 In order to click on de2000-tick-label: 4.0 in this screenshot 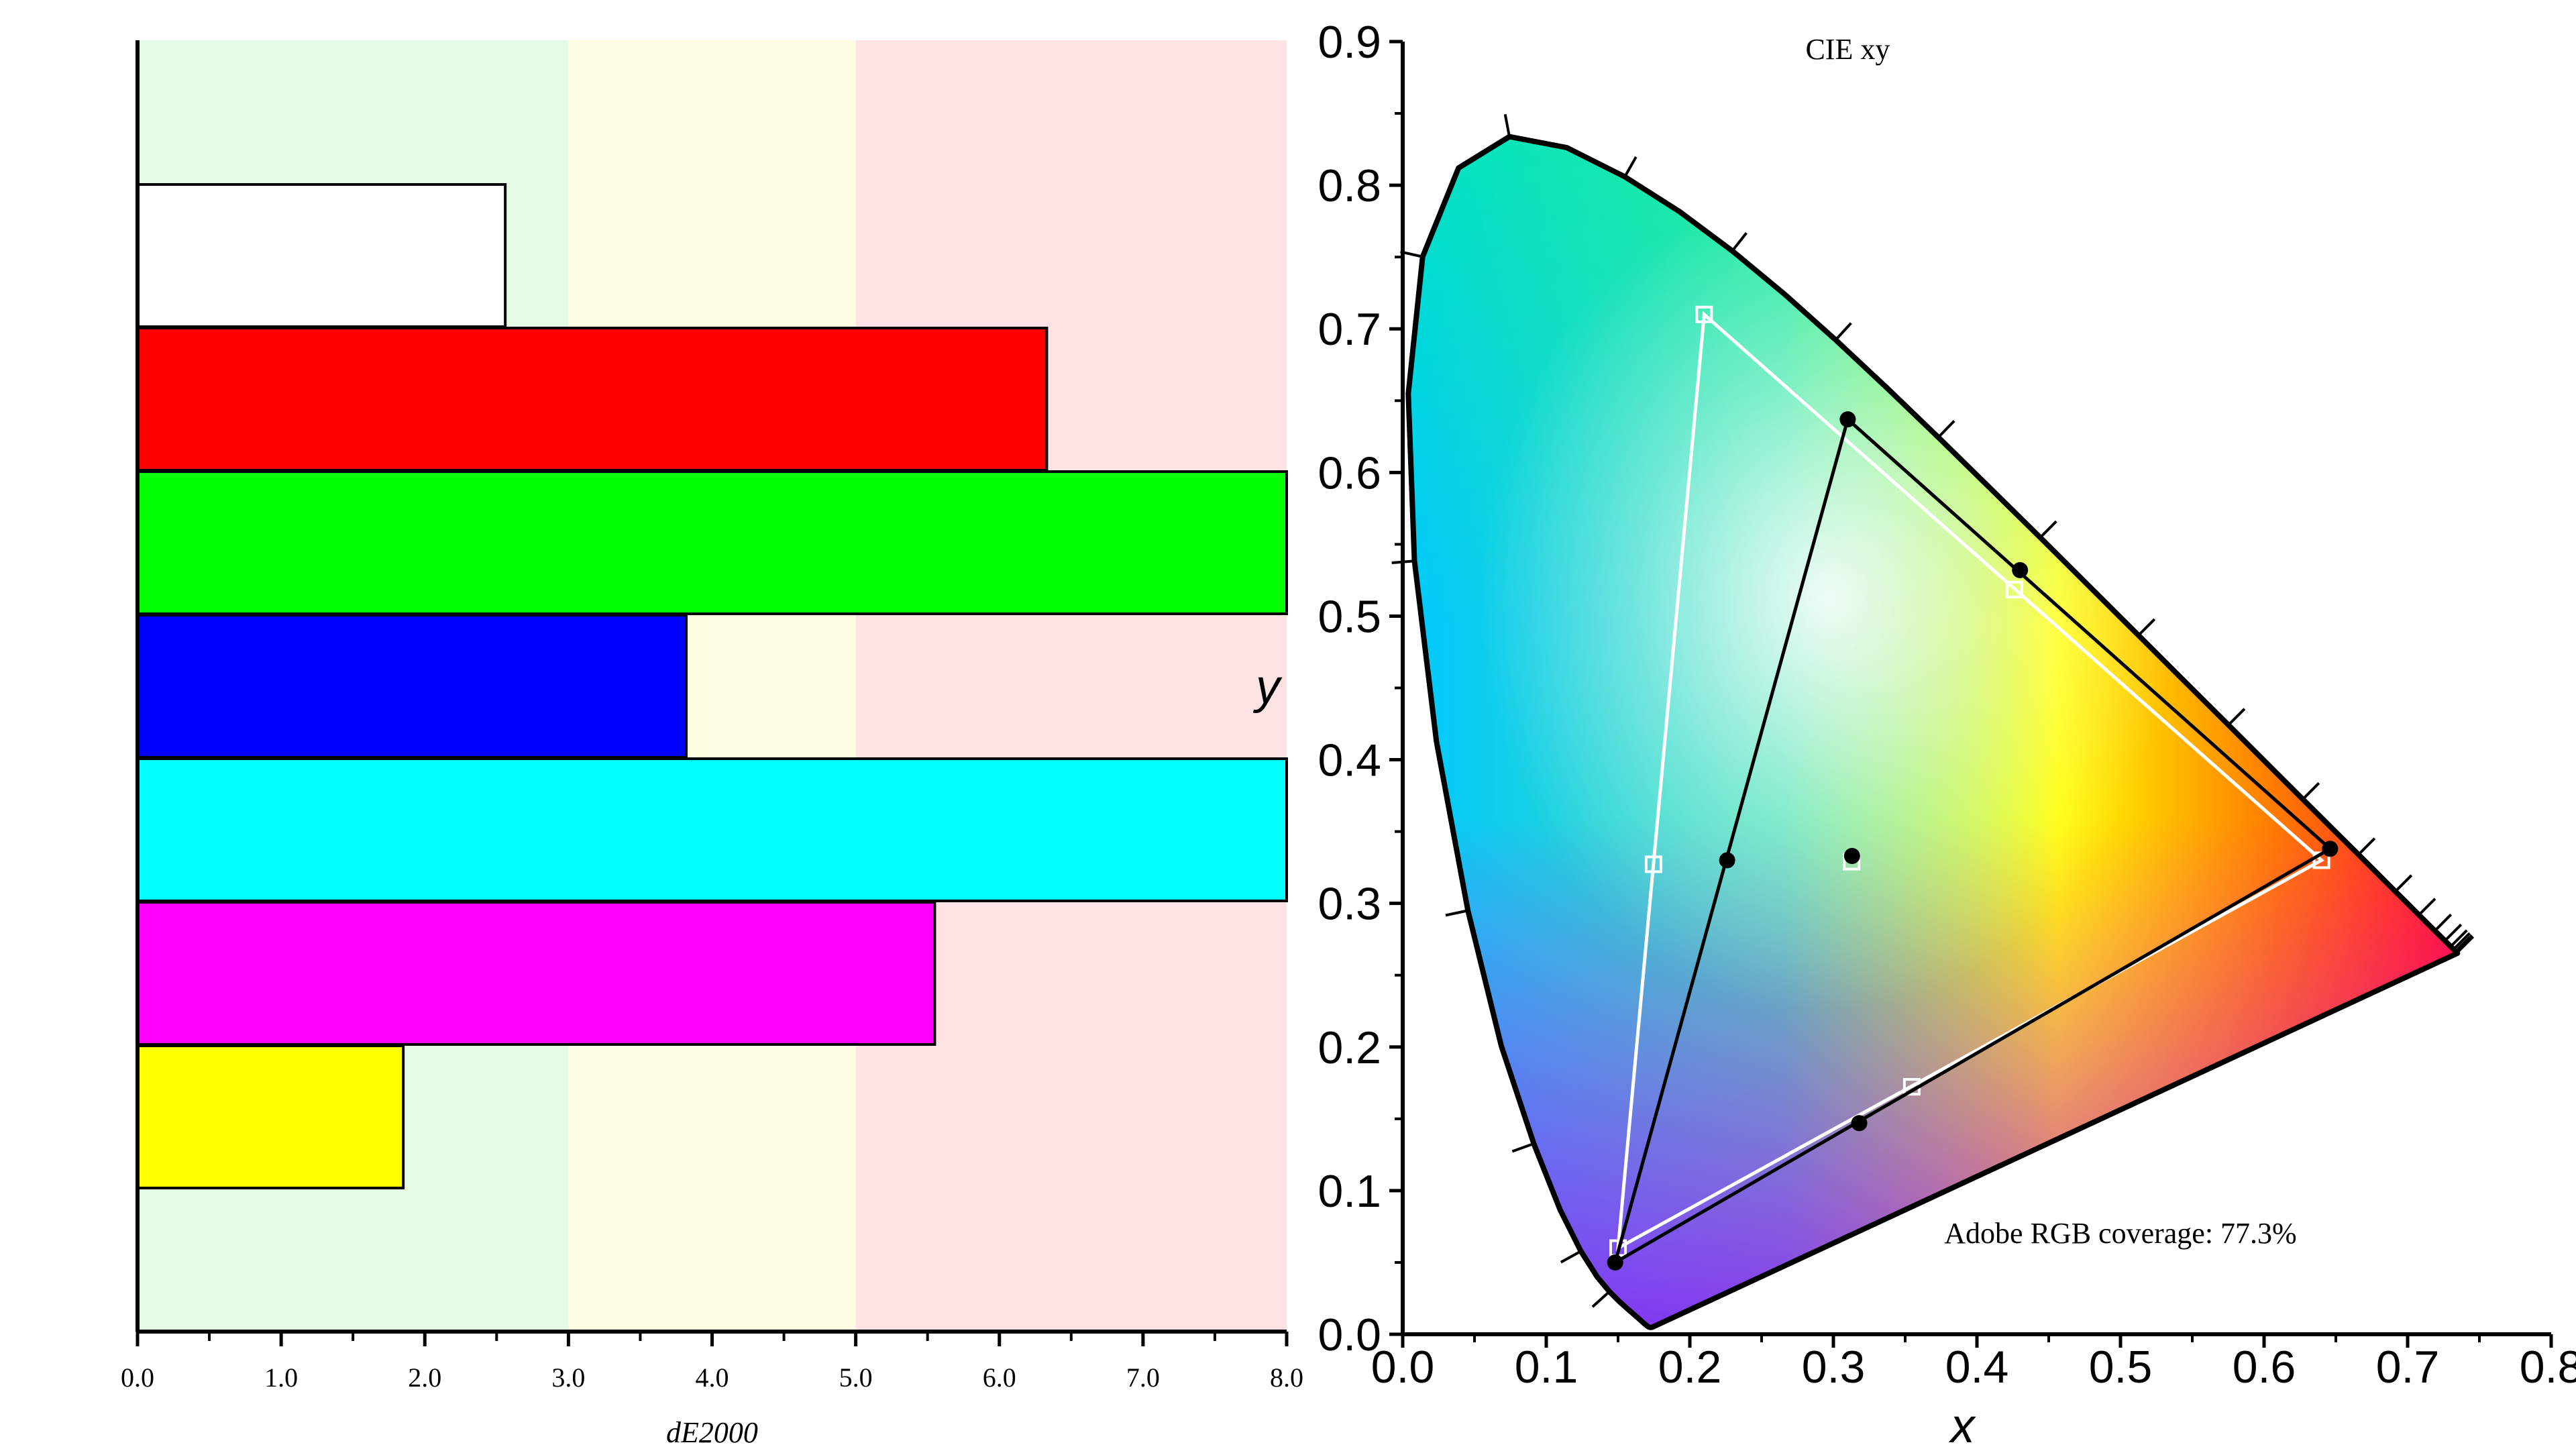, I will do `click(712, 1378)`.